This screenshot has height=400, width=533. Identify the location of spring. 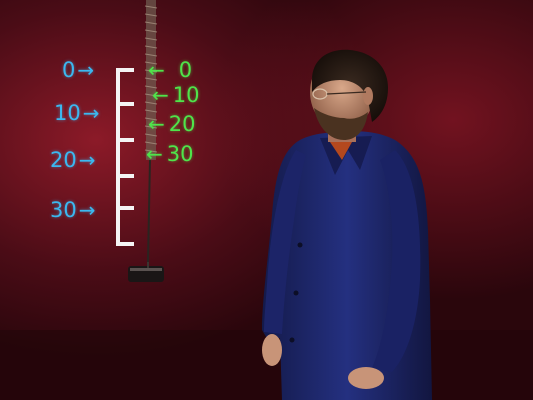
(151, 131).